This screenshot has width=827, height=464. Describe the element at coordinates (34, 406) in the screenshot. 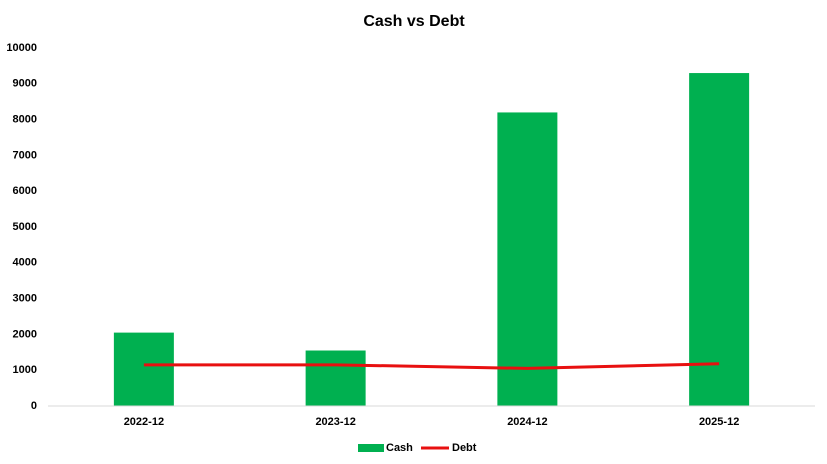

I see `y-tick-label: 0` at that location.